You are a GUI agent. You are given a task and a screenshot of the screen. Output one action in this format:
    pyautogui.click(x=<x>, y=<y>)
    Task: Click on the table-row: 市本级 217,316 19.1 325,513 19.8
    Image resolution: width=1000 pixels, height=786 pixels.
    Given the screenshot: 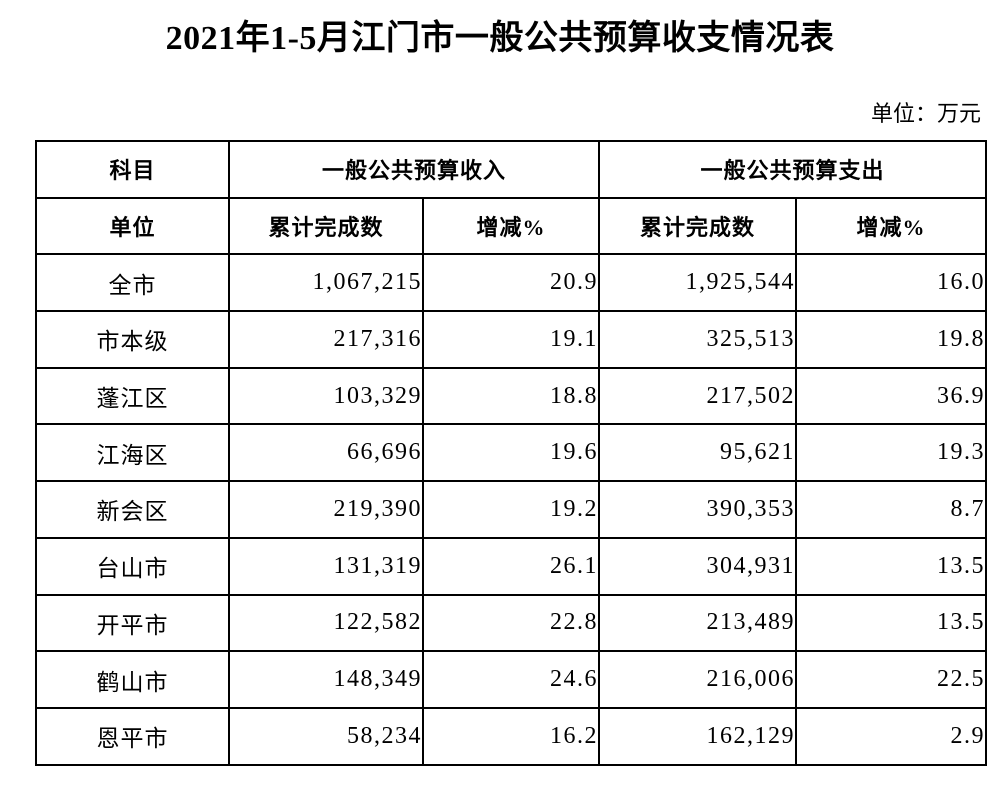 What is the action you would take?
    pyautogui.click(x=511, y=339)
    